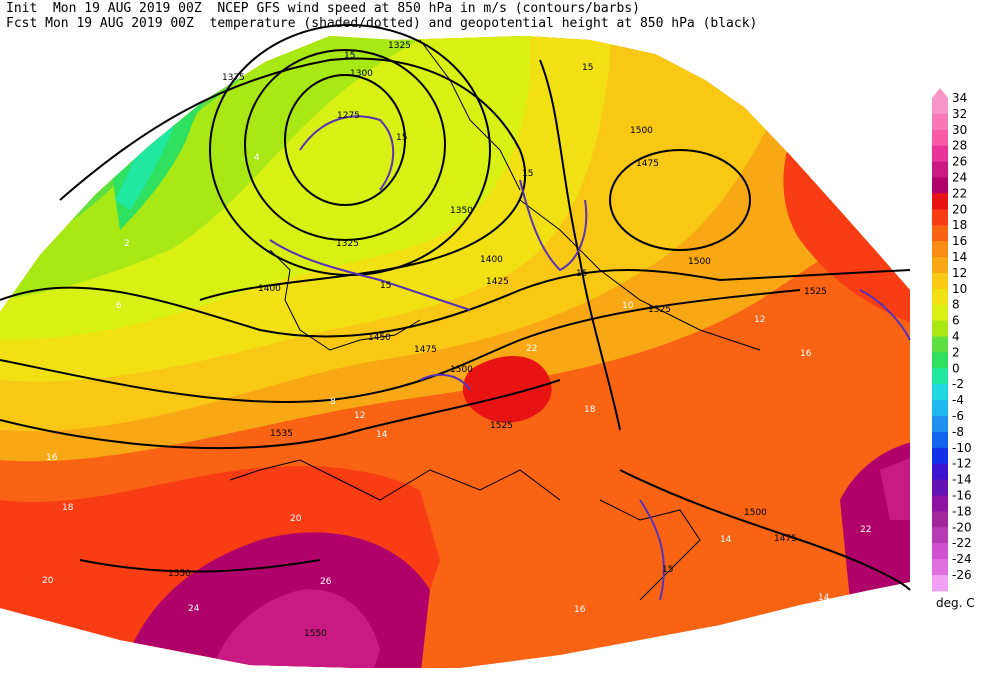 The height and width of the screenshot is (680, 1000). Describe the element at coordinates (333, 402) in the screenshot. I see `temp-label: 8` at that location.